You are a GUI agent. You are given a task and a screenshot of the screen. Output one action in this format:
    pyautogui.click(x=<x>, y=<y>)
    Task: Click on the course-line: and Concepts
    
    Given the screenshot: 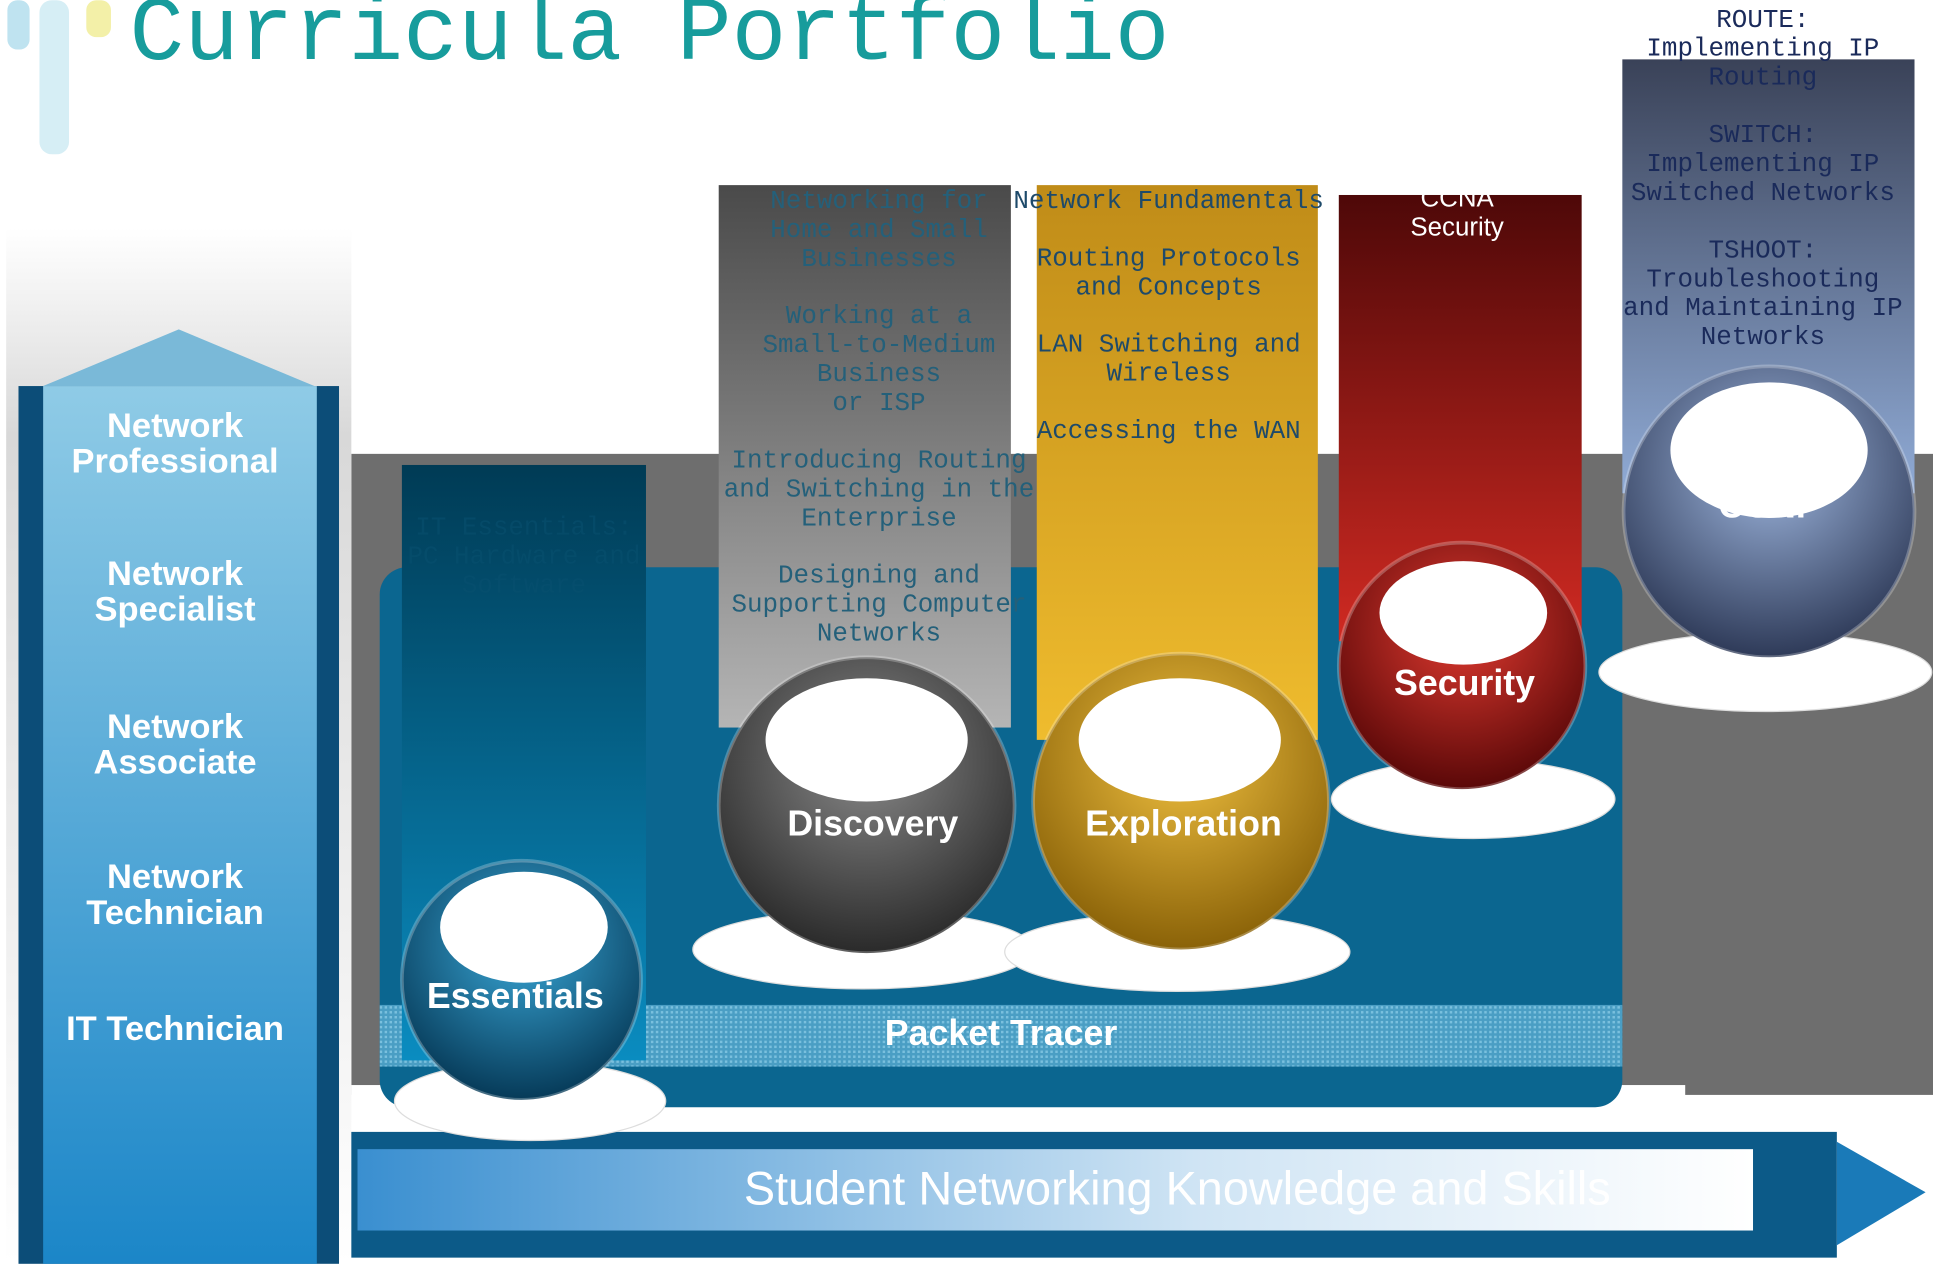 What is the action you would take?
    pyautogui.click(x=1169, y=287)
    